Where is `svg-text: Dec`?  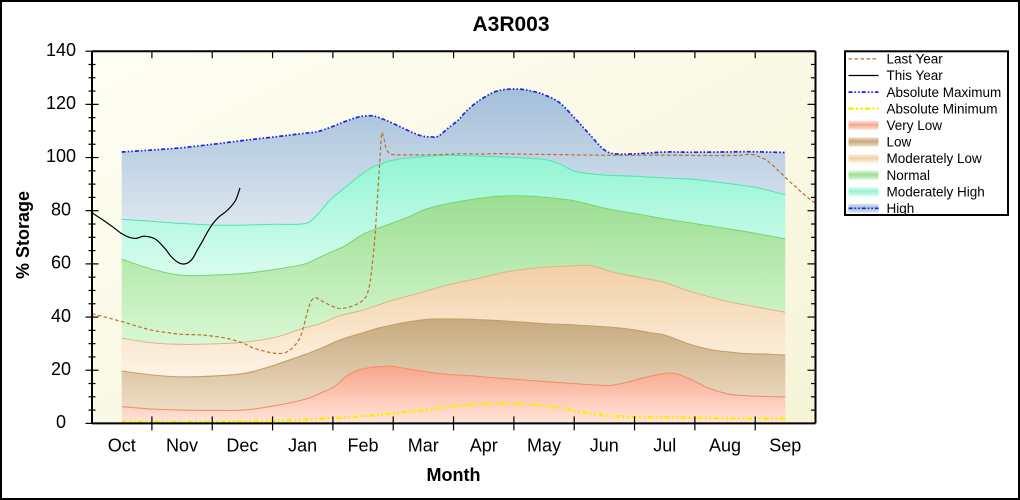 svg-text: Dec is located at coordinates (242, 445).